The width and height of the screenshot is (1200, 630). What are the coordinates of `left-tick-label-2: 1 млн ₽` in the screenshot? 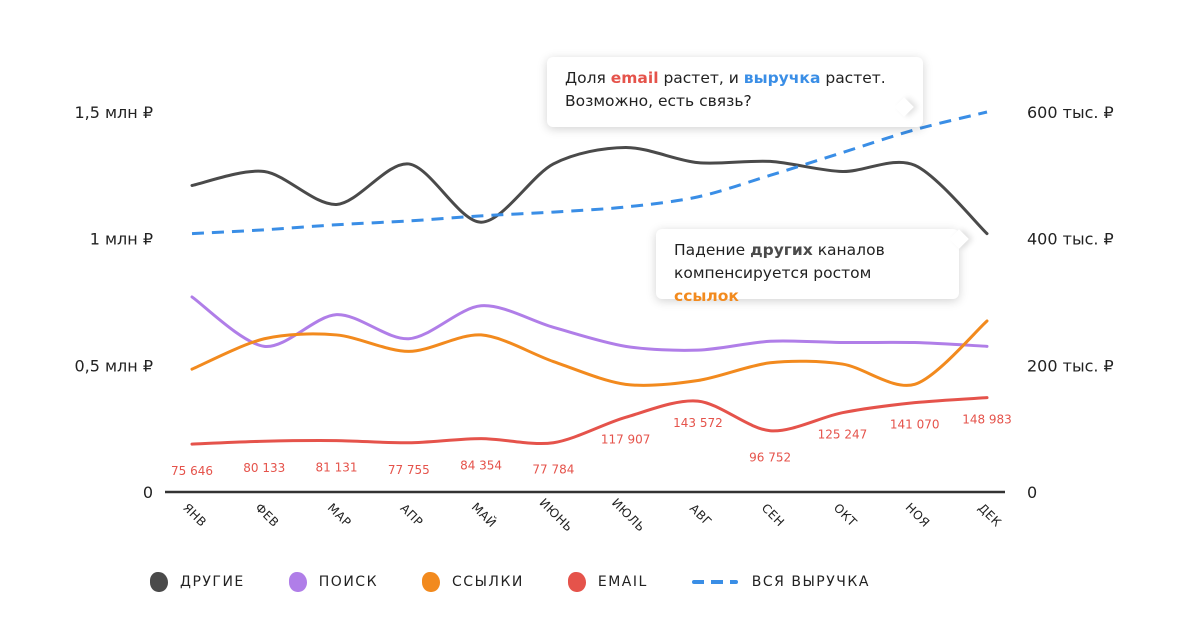 It's located at (121, 239).